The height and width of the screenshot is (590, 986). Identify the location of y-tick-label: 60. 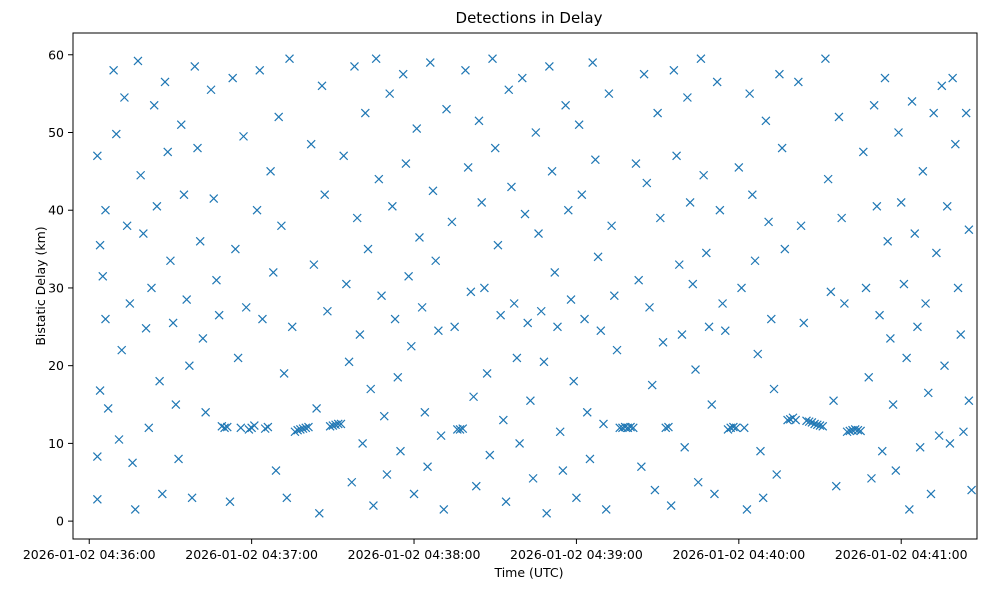
(56, 54).